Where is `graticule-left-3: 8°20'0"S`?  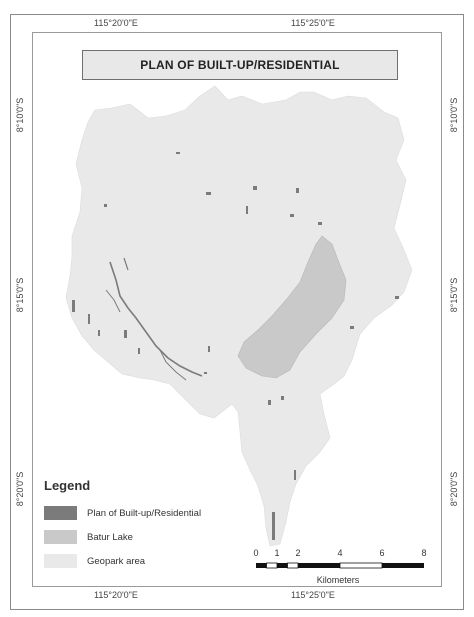
graticule-left-3: 8°20'0"S is located at coordinates (20, 489).